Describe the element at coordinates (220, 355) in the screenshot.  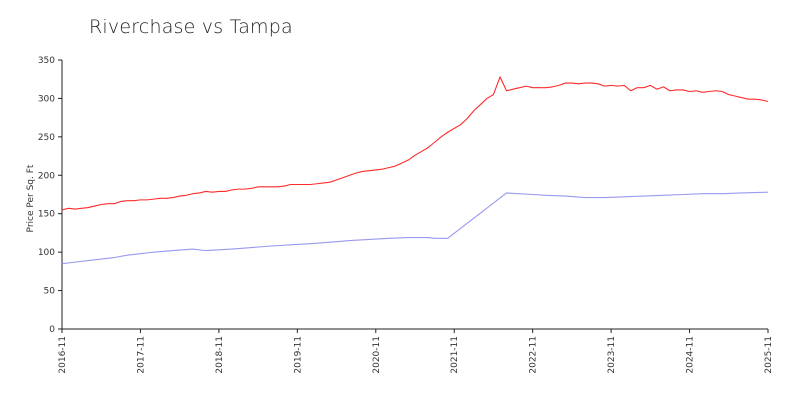
I see `x-tick-label: 2018-11` at that location.